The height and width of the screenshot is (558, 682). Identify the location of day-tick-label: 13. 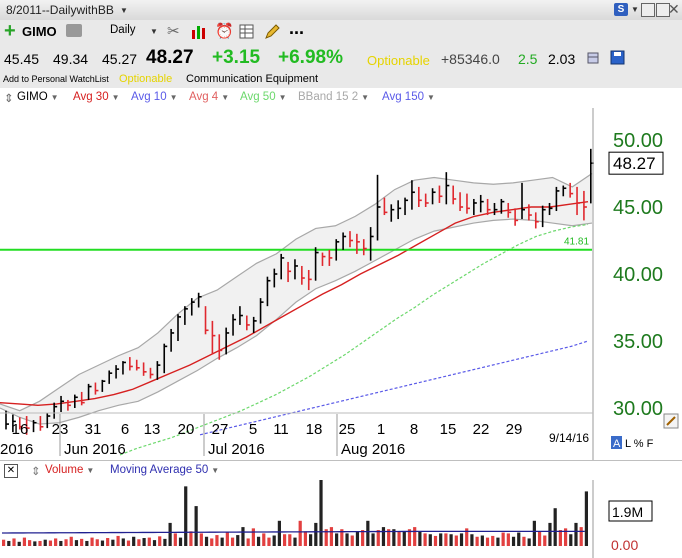
(152, 429).